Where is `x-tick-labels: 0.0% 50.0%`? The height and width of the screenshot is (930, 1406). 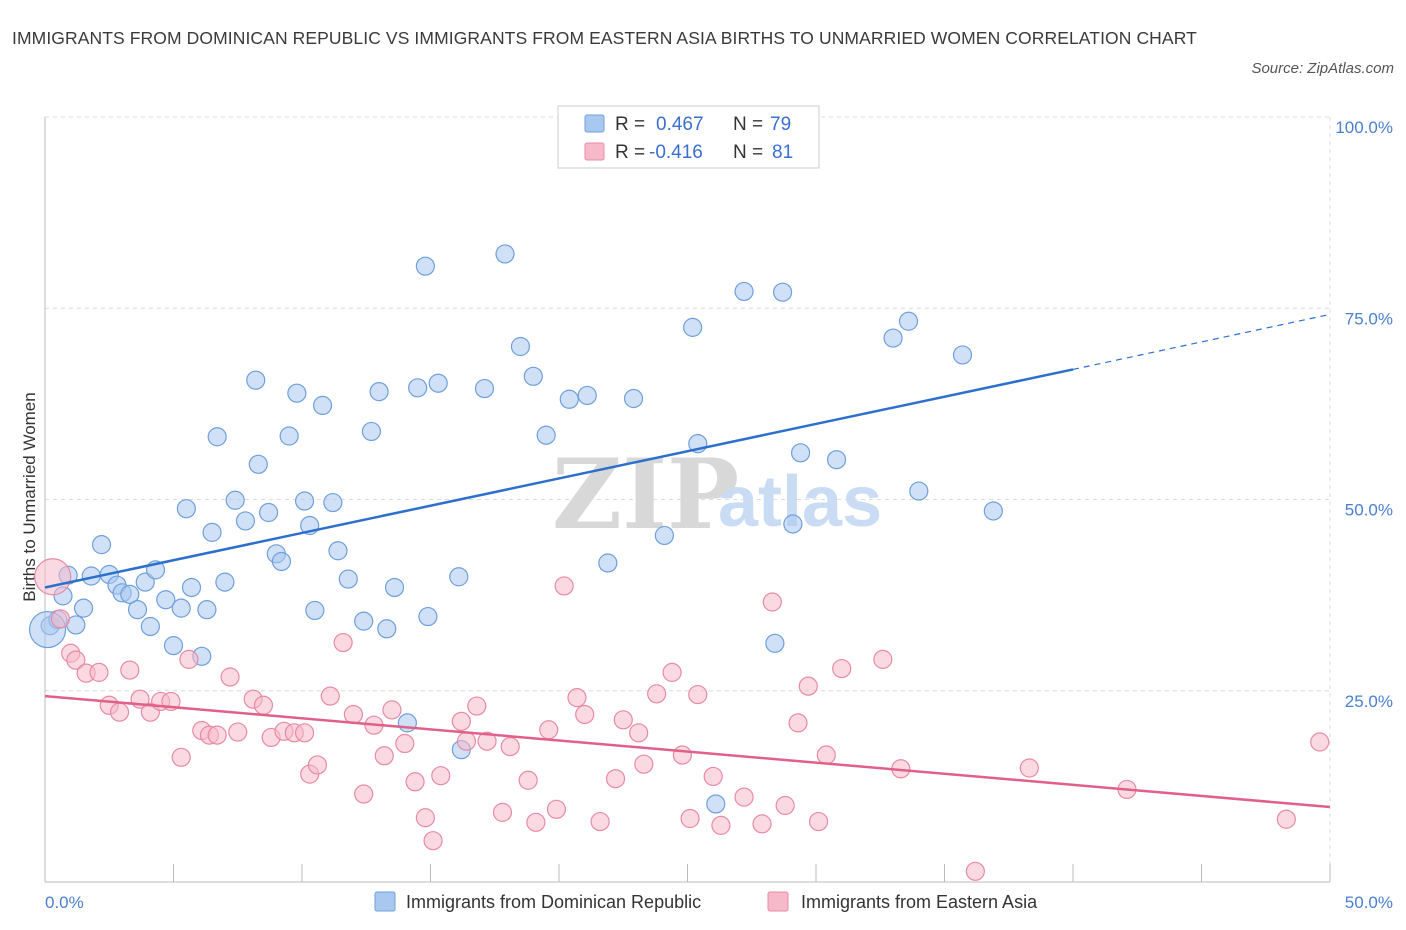 x-tick-labels: 0.0% 50.0% is located at coordinates (719, 902).